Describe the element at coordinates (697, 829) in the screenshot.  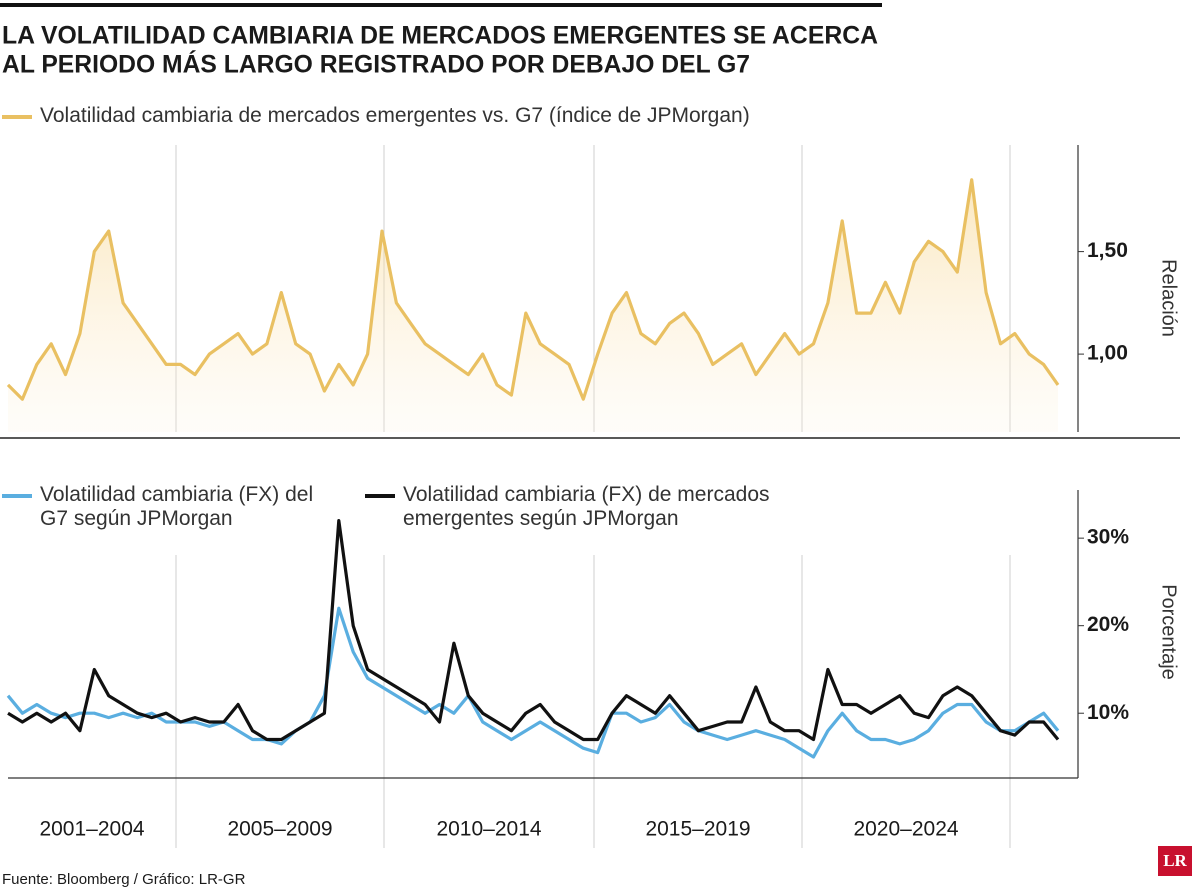
I see `x-tick-label: 2015–2019` at that location.